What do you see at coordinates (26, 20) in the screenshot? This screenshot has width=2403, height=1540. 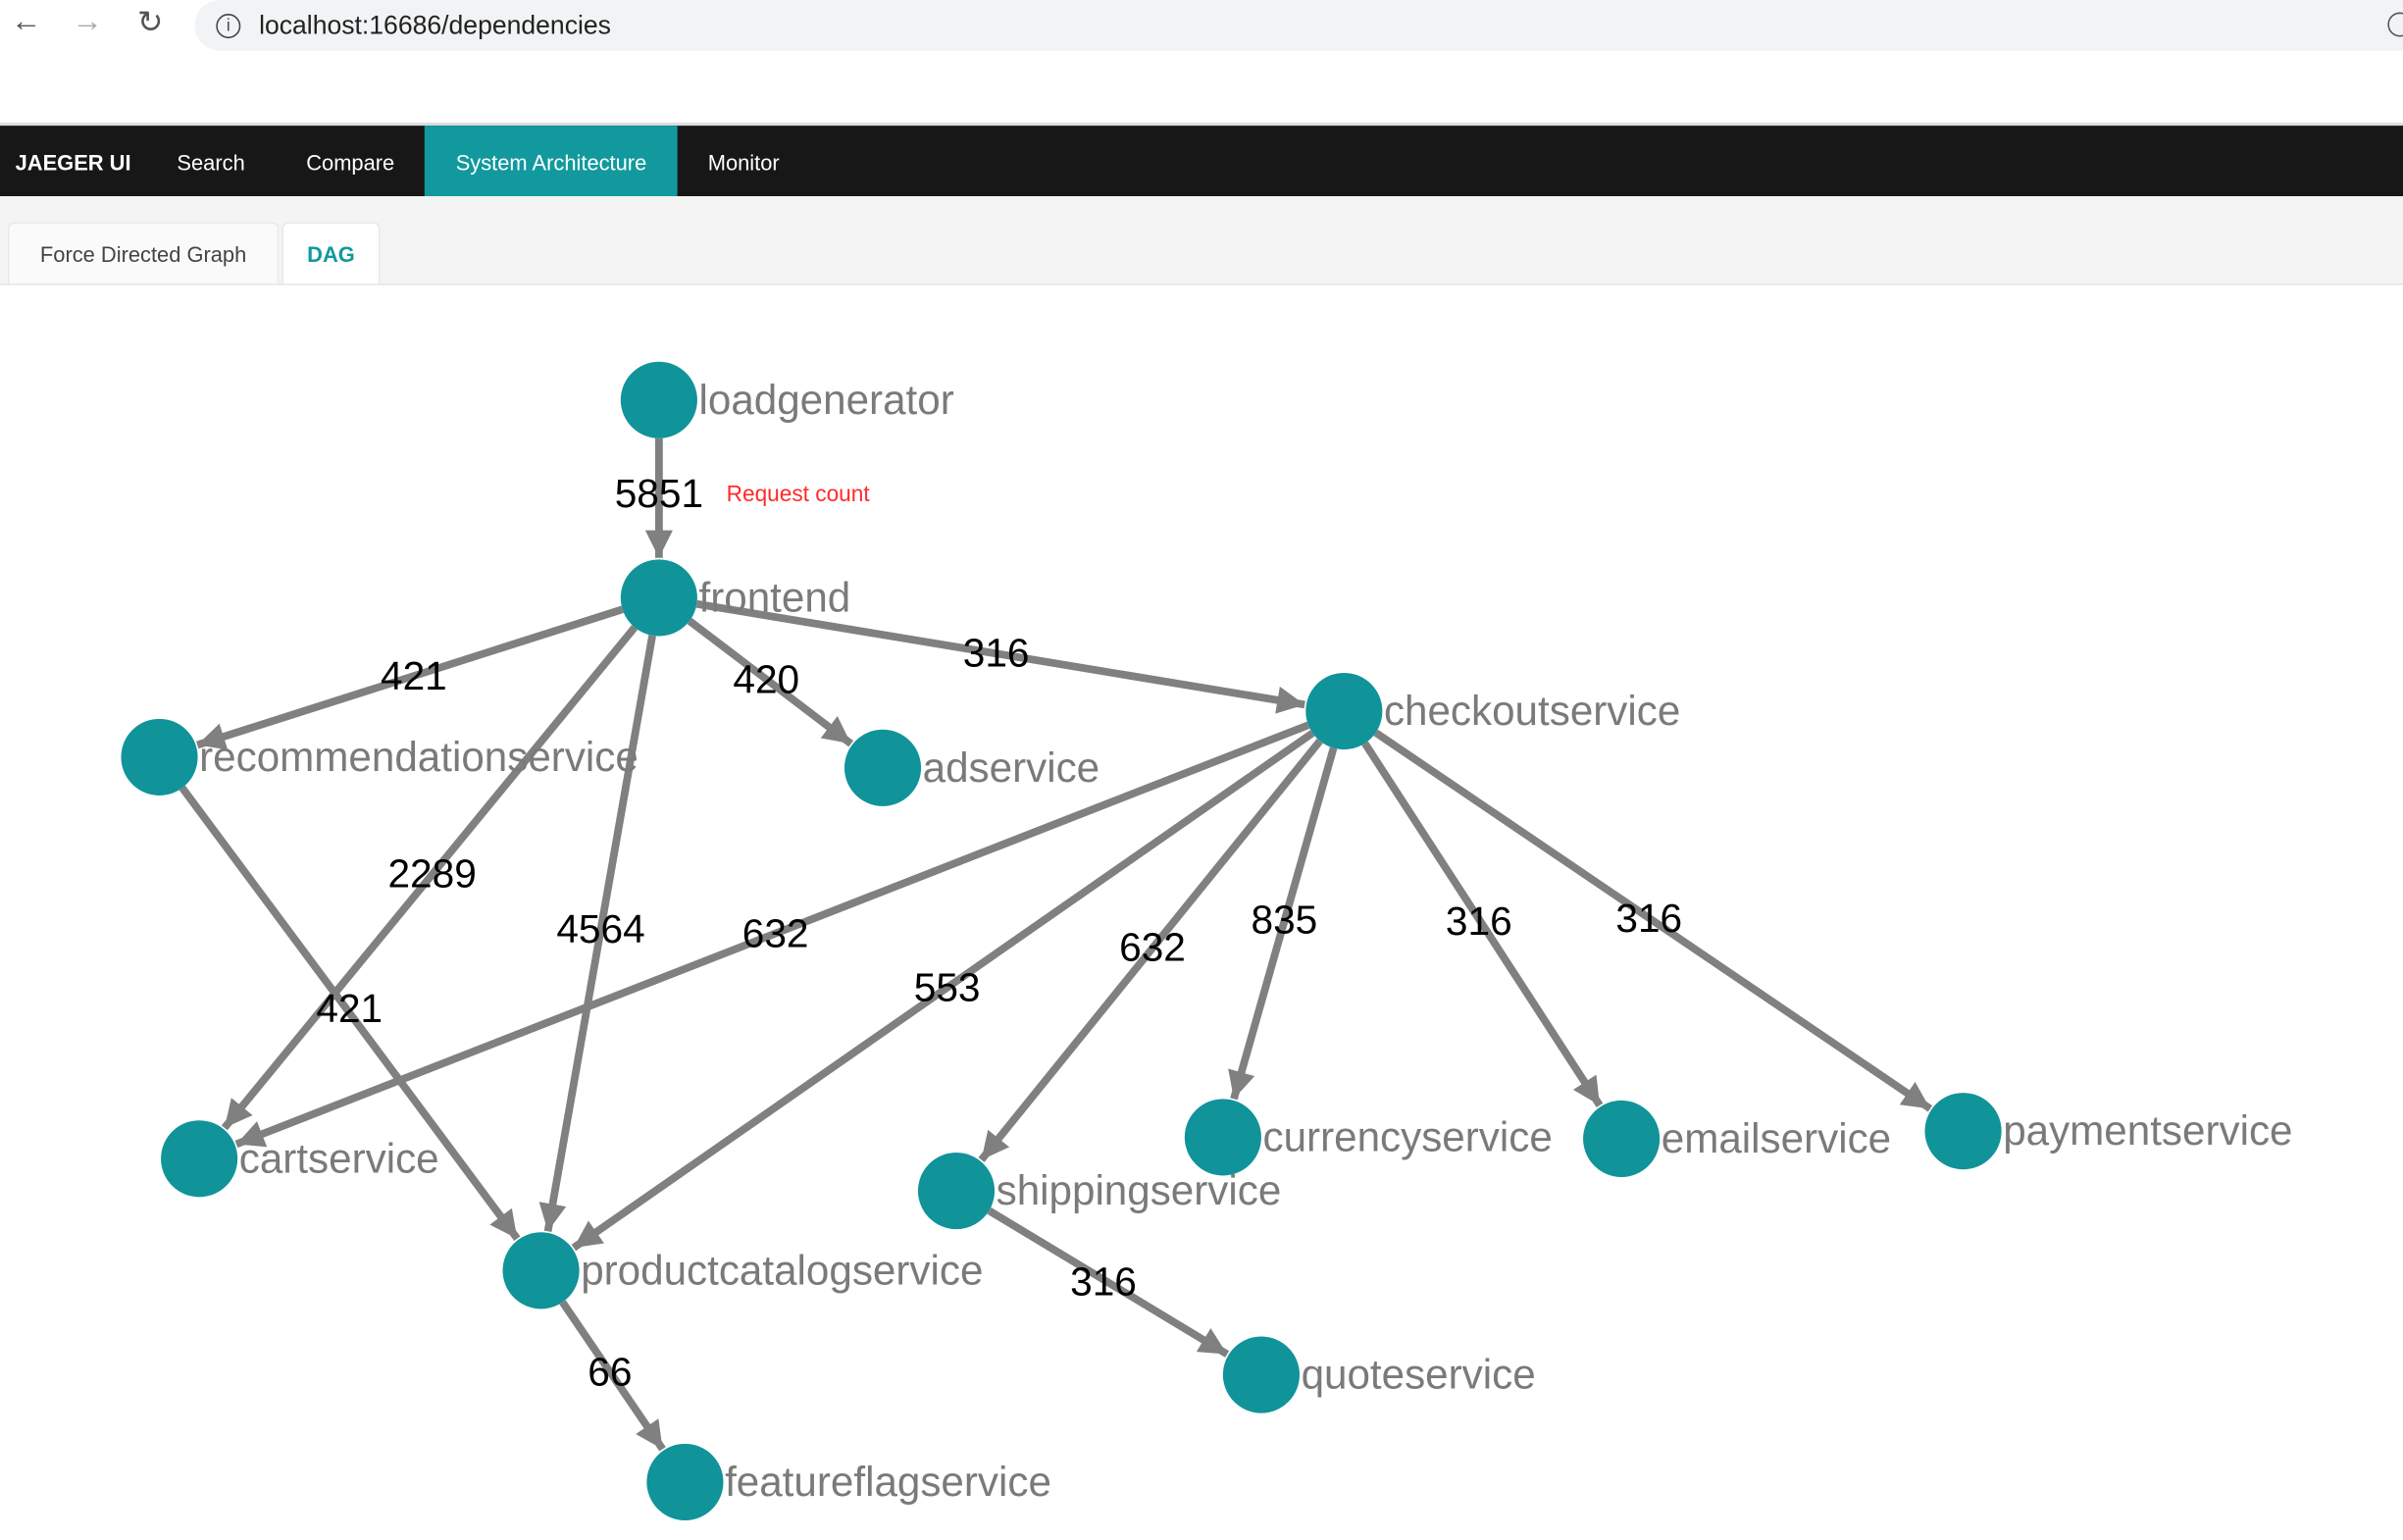 I see `arrow-left-icon: ←` at bounding box center [26, 20].